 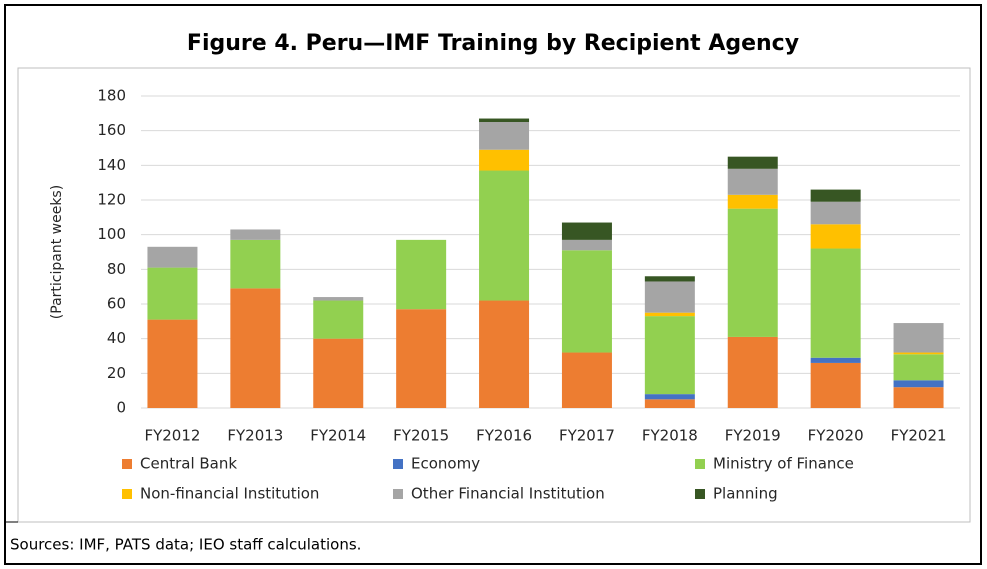 What do you see at coordinates (188, 464) in the screenshot?
I see `legend-label: Central Bank` at bounding box center [188, 464].